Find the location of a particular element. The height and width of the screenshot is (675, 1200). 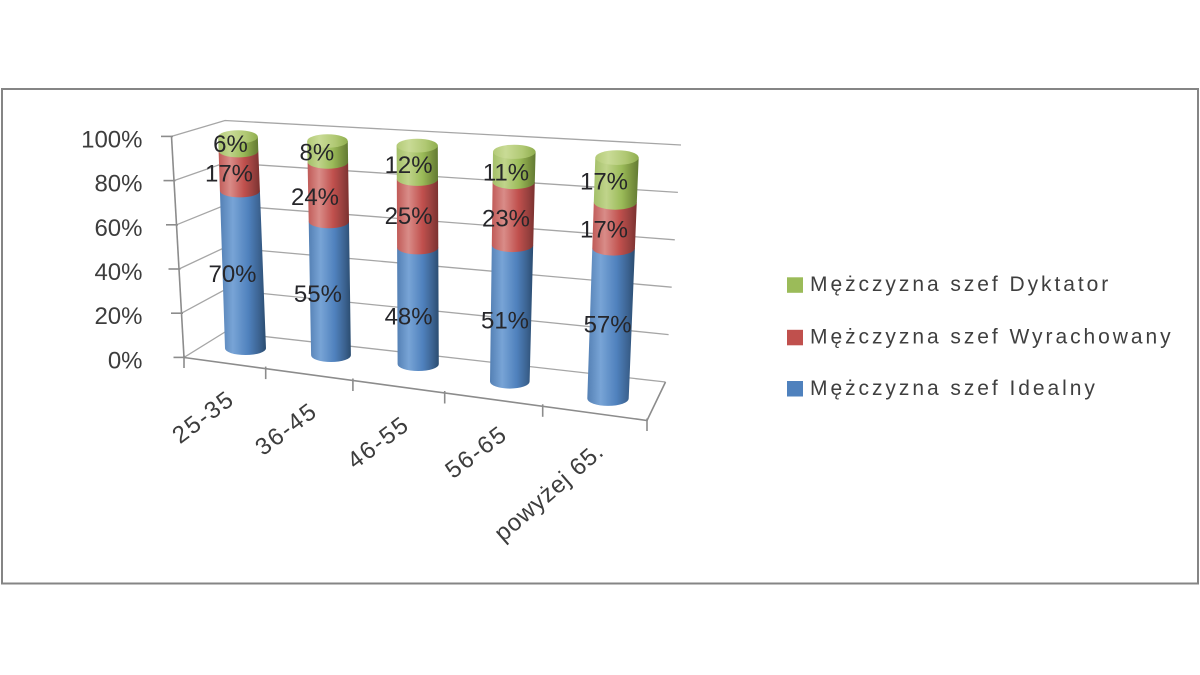

svg-text: 70% is located at coordinates (232, 274).